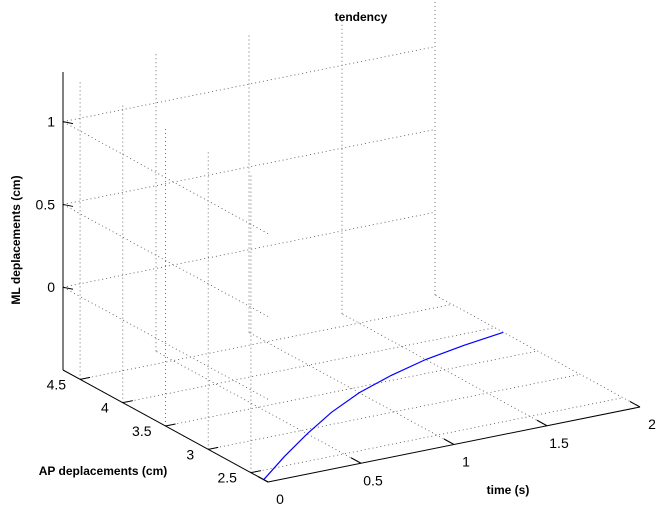 The image size is (668, 522). Describe the element at coordinates (652, 424) in the screenshot. I see `x-tick-label-4: 2` at that location.